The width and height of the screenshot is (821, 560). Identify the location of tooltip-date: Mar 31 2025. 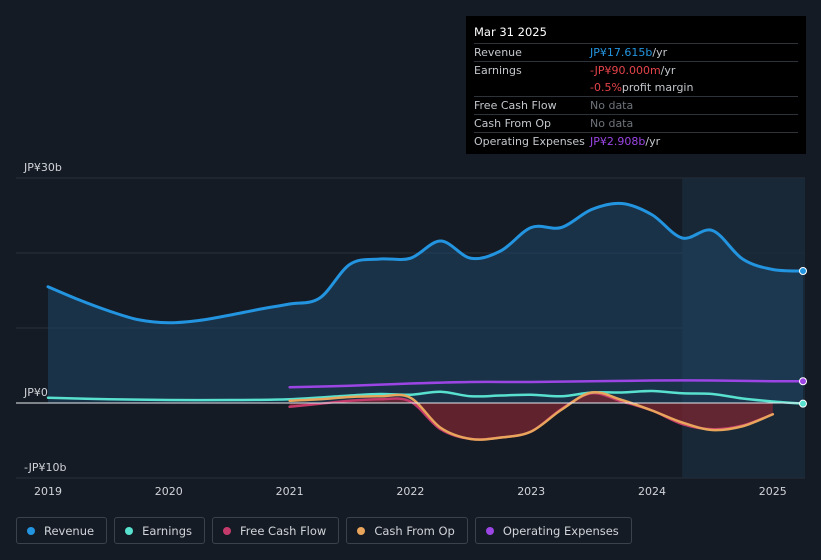
(510, 32).